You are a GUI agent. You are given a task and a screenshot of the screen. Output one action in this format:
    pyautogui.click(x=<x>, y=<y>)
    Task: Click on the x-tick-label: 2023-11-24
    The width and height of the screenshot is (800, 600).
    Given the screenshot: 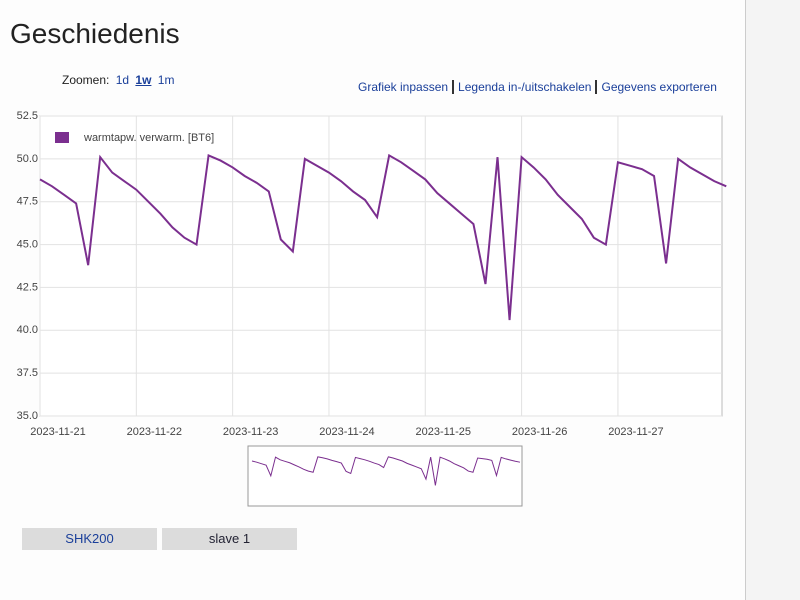 What is the action you would take?
    pyautogui.click(x=346, y=432)
    